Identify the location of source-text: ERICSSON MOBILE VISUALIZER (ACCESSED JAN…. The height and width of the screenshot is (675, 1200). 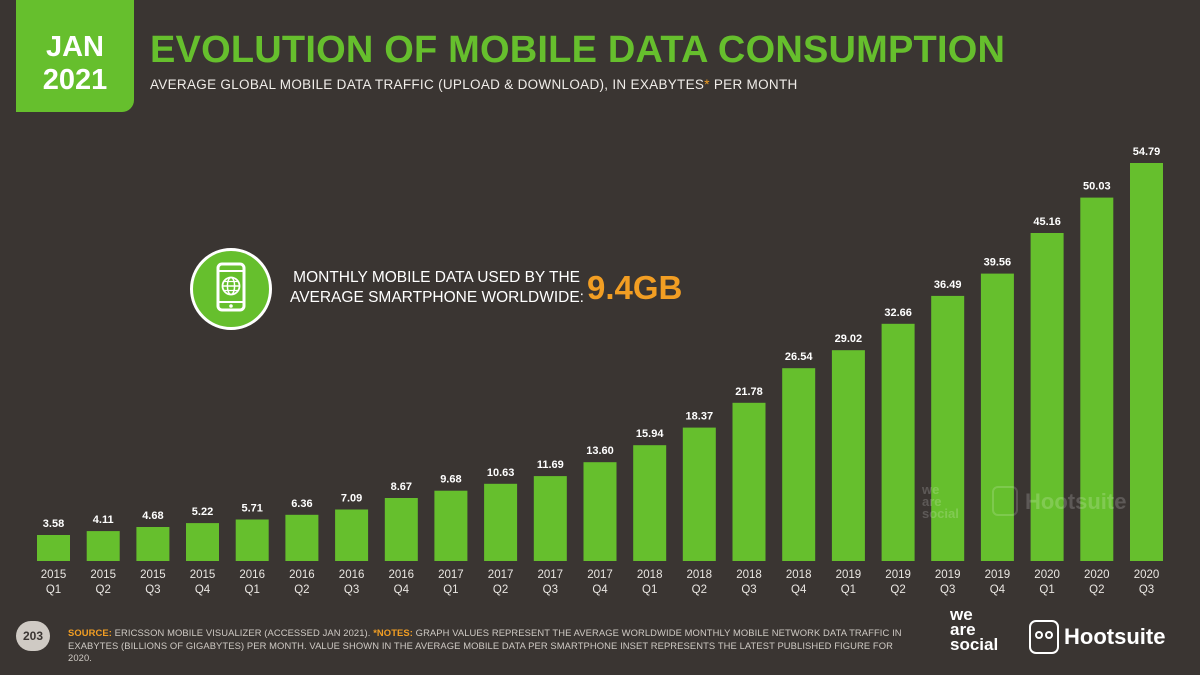
(242, 632).